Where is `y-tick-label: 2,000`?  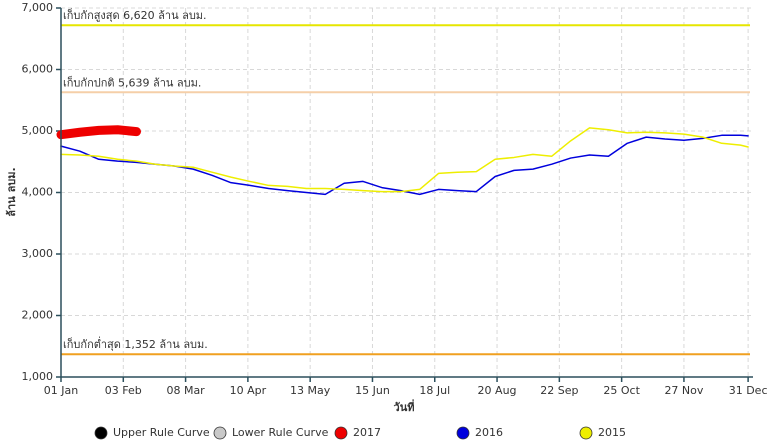
y-tick-label: 2,000 is located at coordinates (38, 315).